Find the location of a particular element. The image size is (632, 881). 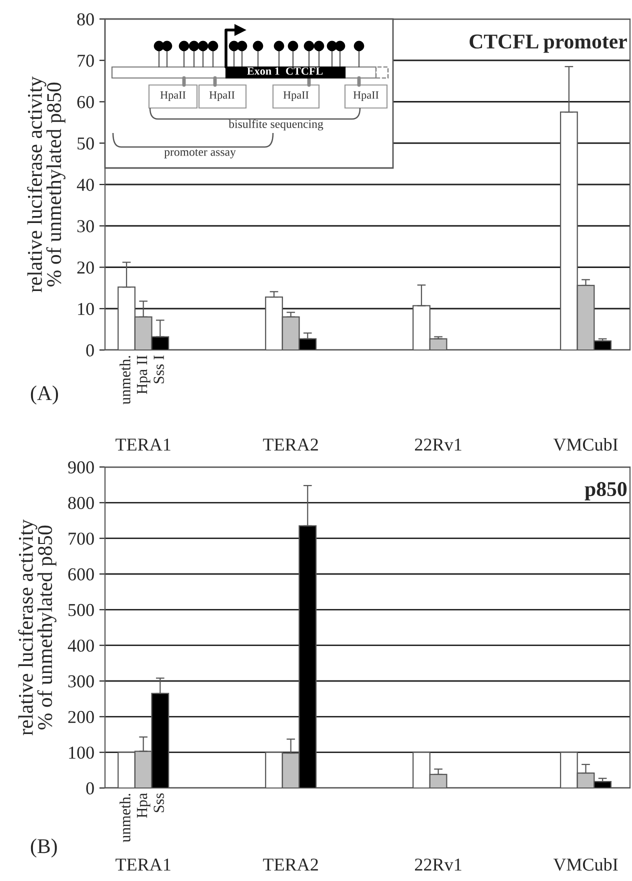

y-tick-label: 50 is located at coordinates (86, 143).